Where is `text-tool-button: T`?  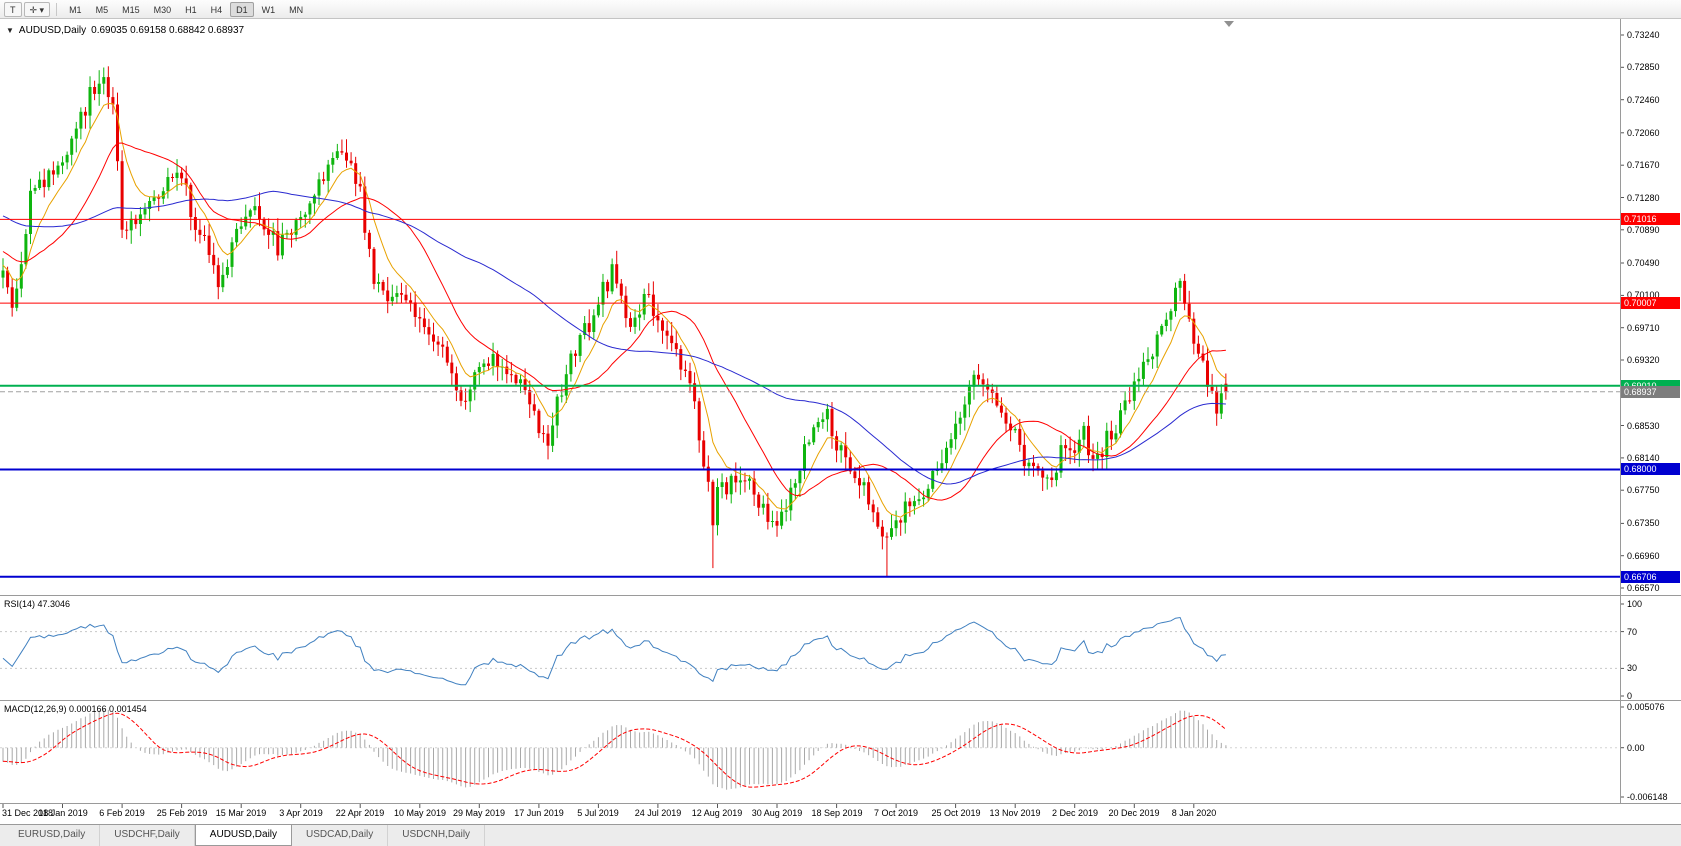
text-tool-button: T is located at coordinates (13, 9).